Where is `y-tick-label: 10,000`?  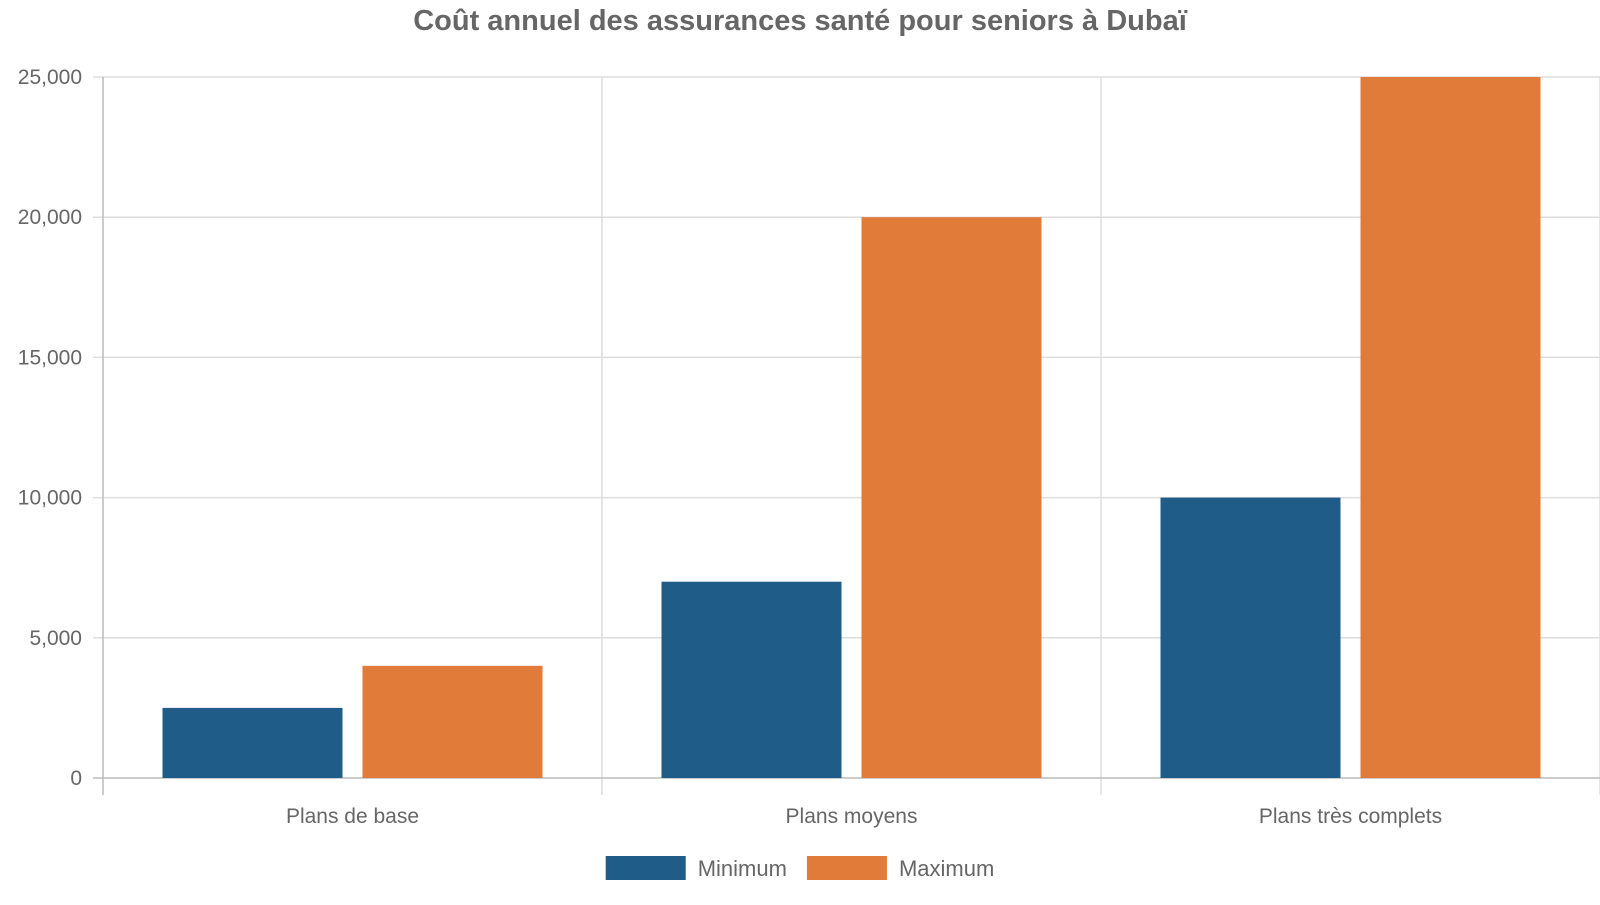
y-tick-label: 10,000 is located at coordinates (50, 498).